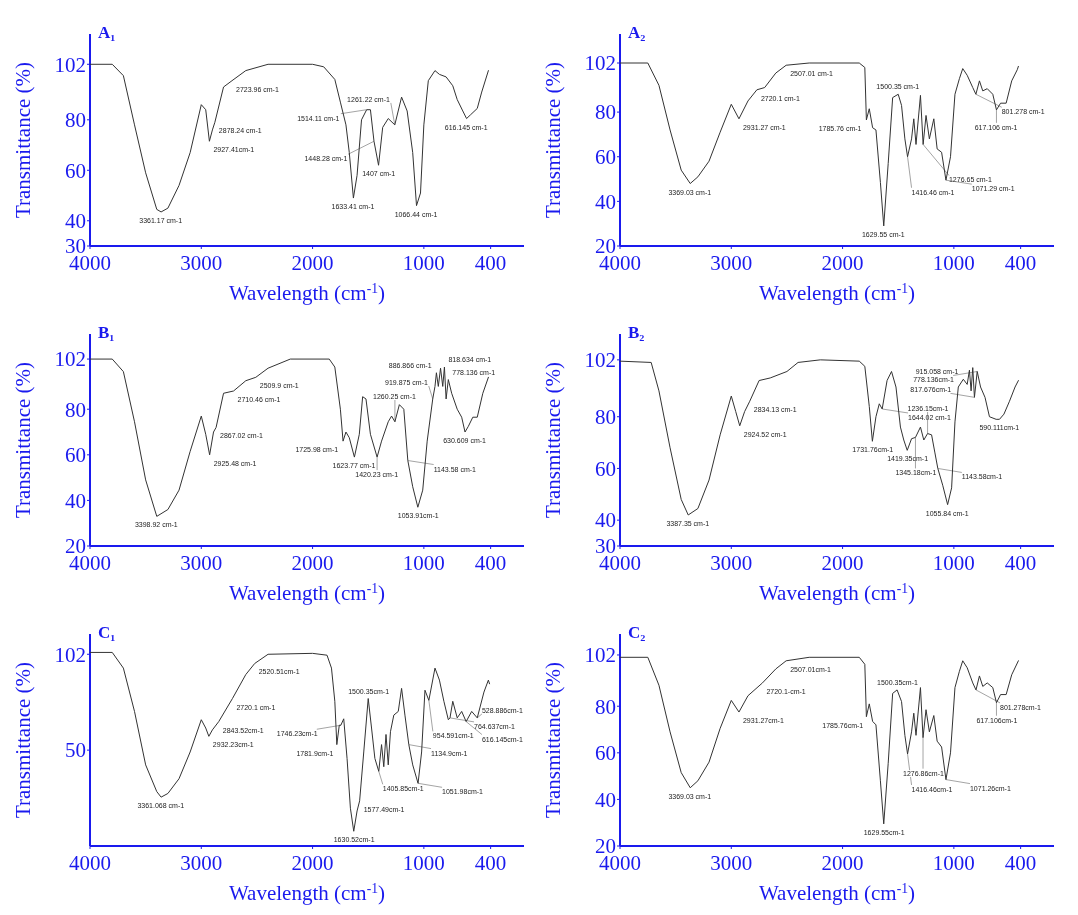 The width and height of the screenshot is (1078, 915). Describe the element at coordinates (107, 632) in the screenshot. I see `chart-title: C₁` at that location.